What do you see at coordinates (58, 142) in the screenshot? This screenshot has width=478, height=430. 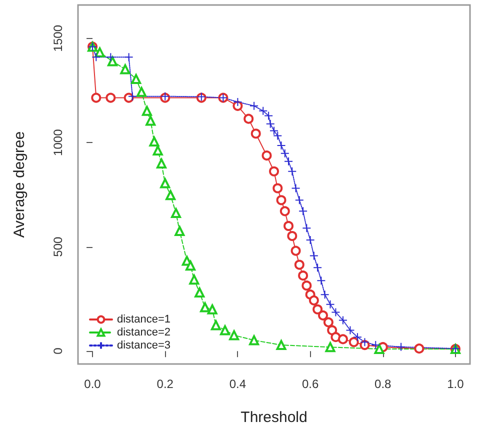 I see `y-tick-label: 1000` at bounding box center [58, 142].